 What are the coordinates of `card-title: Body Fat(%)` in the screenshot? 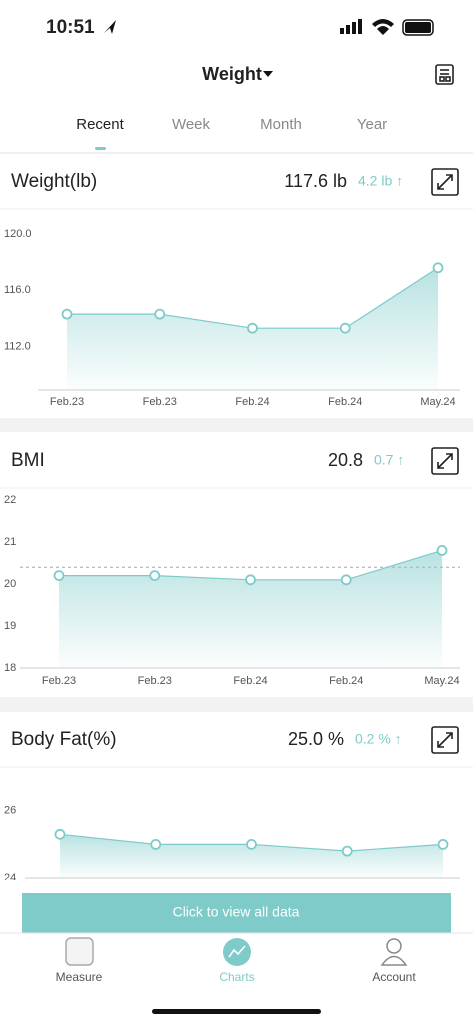 It's located at (64, 739).